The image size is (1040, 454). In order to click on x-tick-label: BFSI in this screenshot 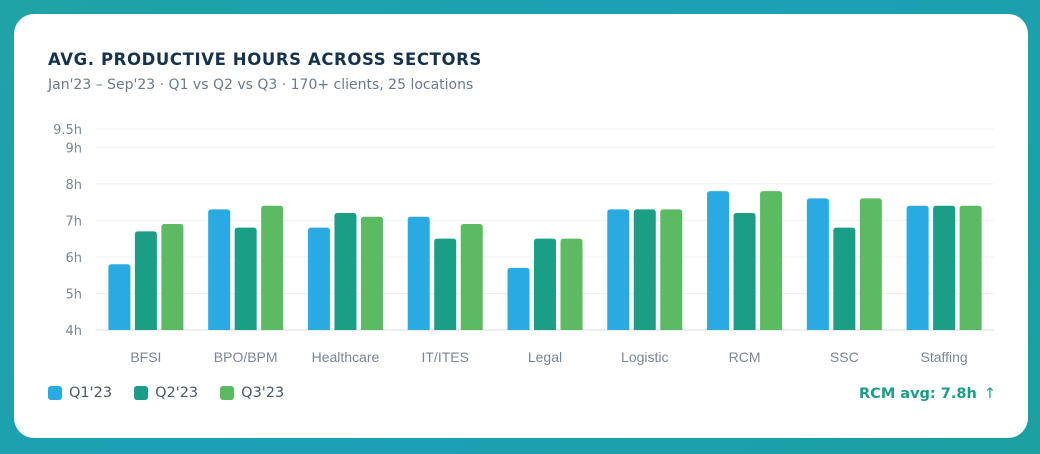, I will do `click(145, 357)`.